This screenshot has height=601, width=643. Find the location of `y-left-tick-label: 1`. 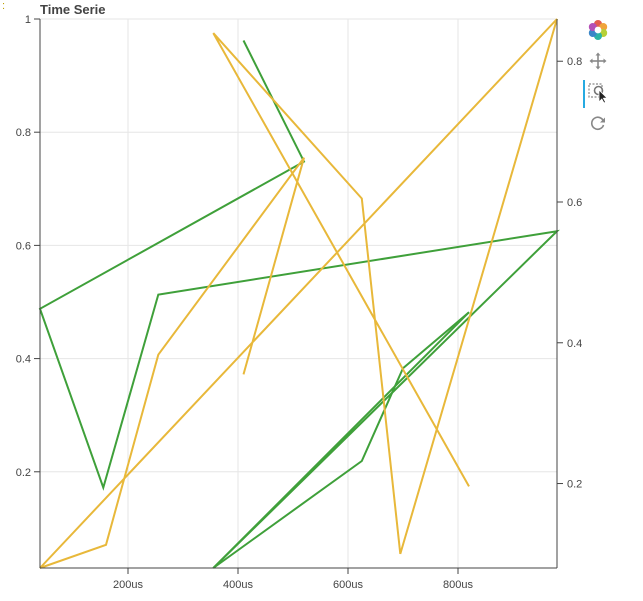

y-left-tick-label: 1 is located at coordinates (28, 20).